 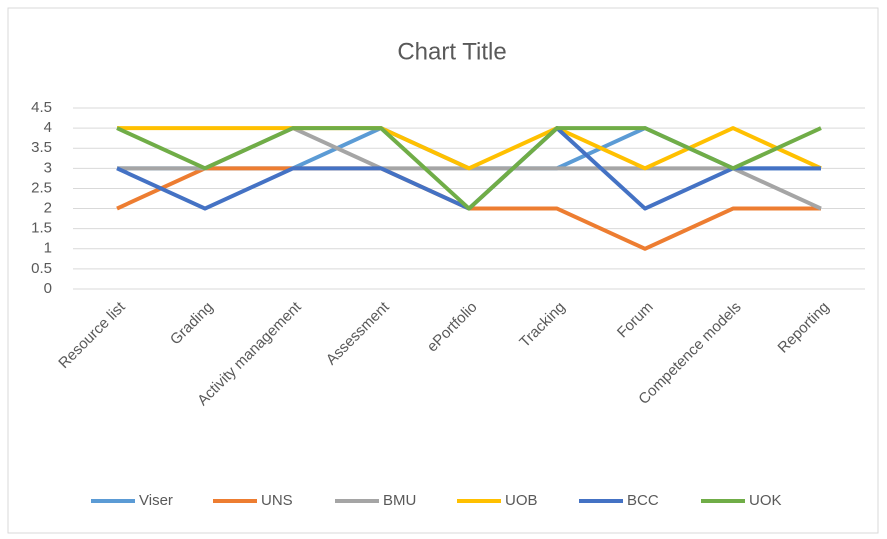 I want to click on legend-label: BMU, so click(x=399, y=500).